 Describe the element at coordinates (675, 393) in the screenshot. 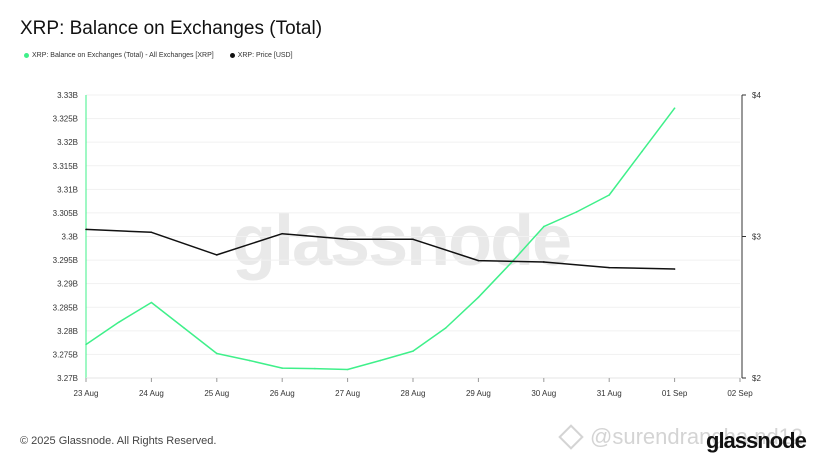

I see `x-tick-label: 01 Sep` at that location.